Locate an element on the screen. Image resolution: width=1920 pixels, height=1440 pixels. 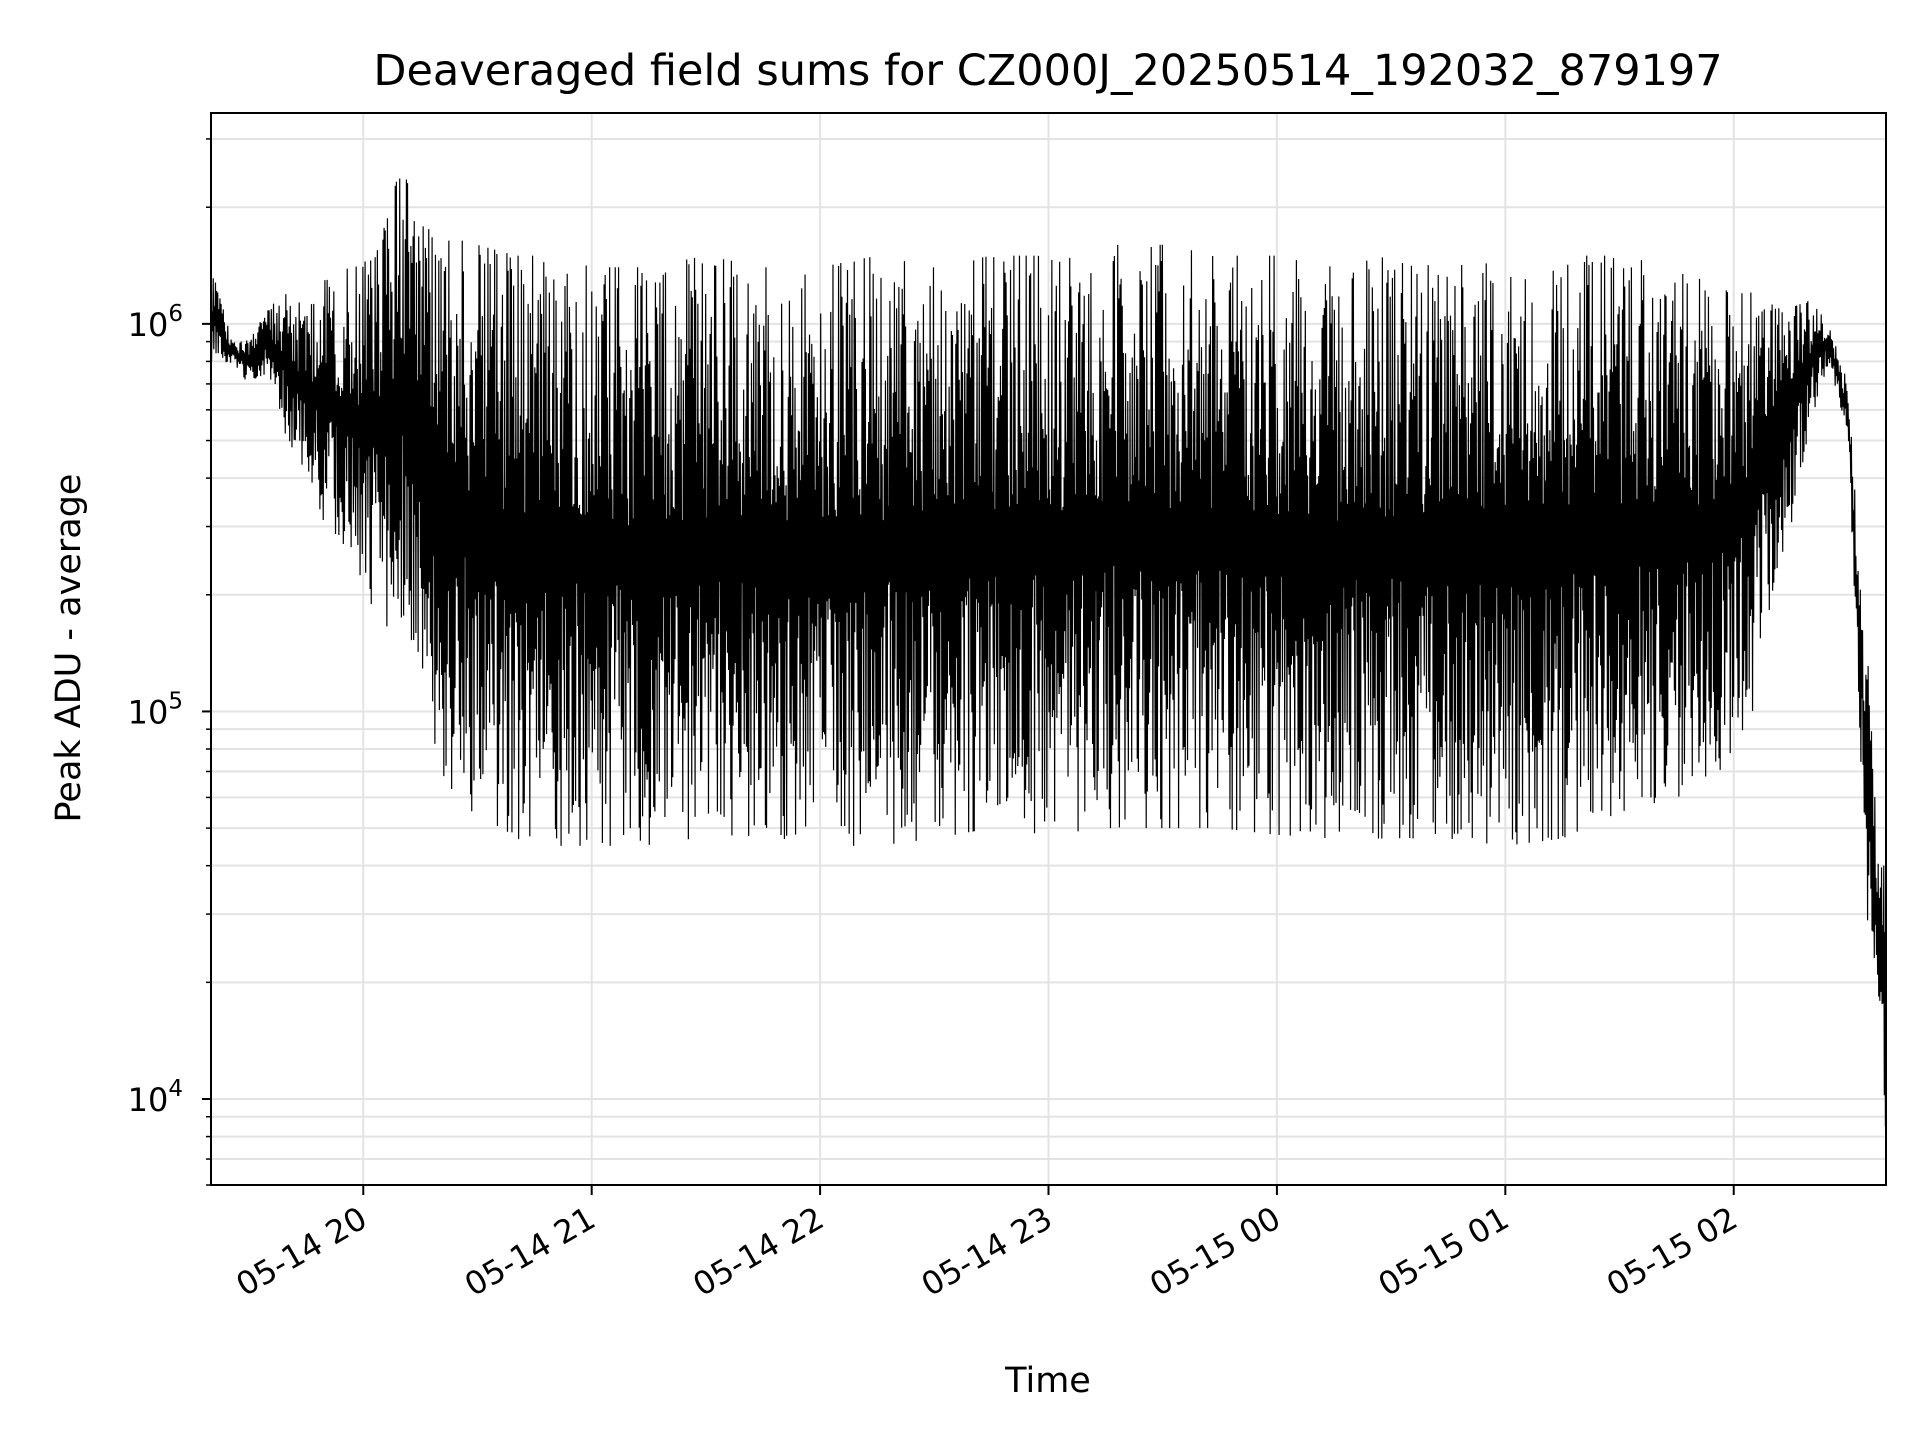
y-tick-label: 10⁵ is located at coordinates (155, 709).